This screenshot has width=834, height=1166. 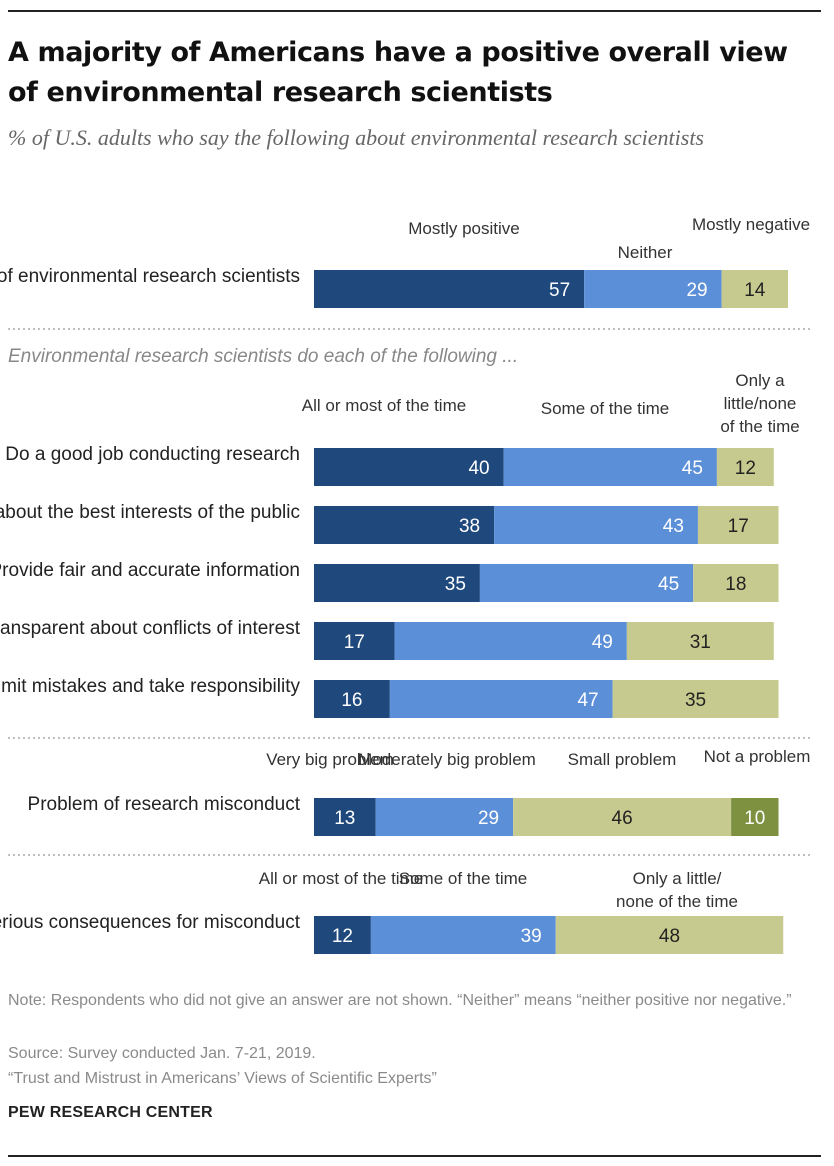 What do you see at coordinates (757, 756) in the screenshot?
I see `legend-label: Not a problem` at bounding box center [757, 756].